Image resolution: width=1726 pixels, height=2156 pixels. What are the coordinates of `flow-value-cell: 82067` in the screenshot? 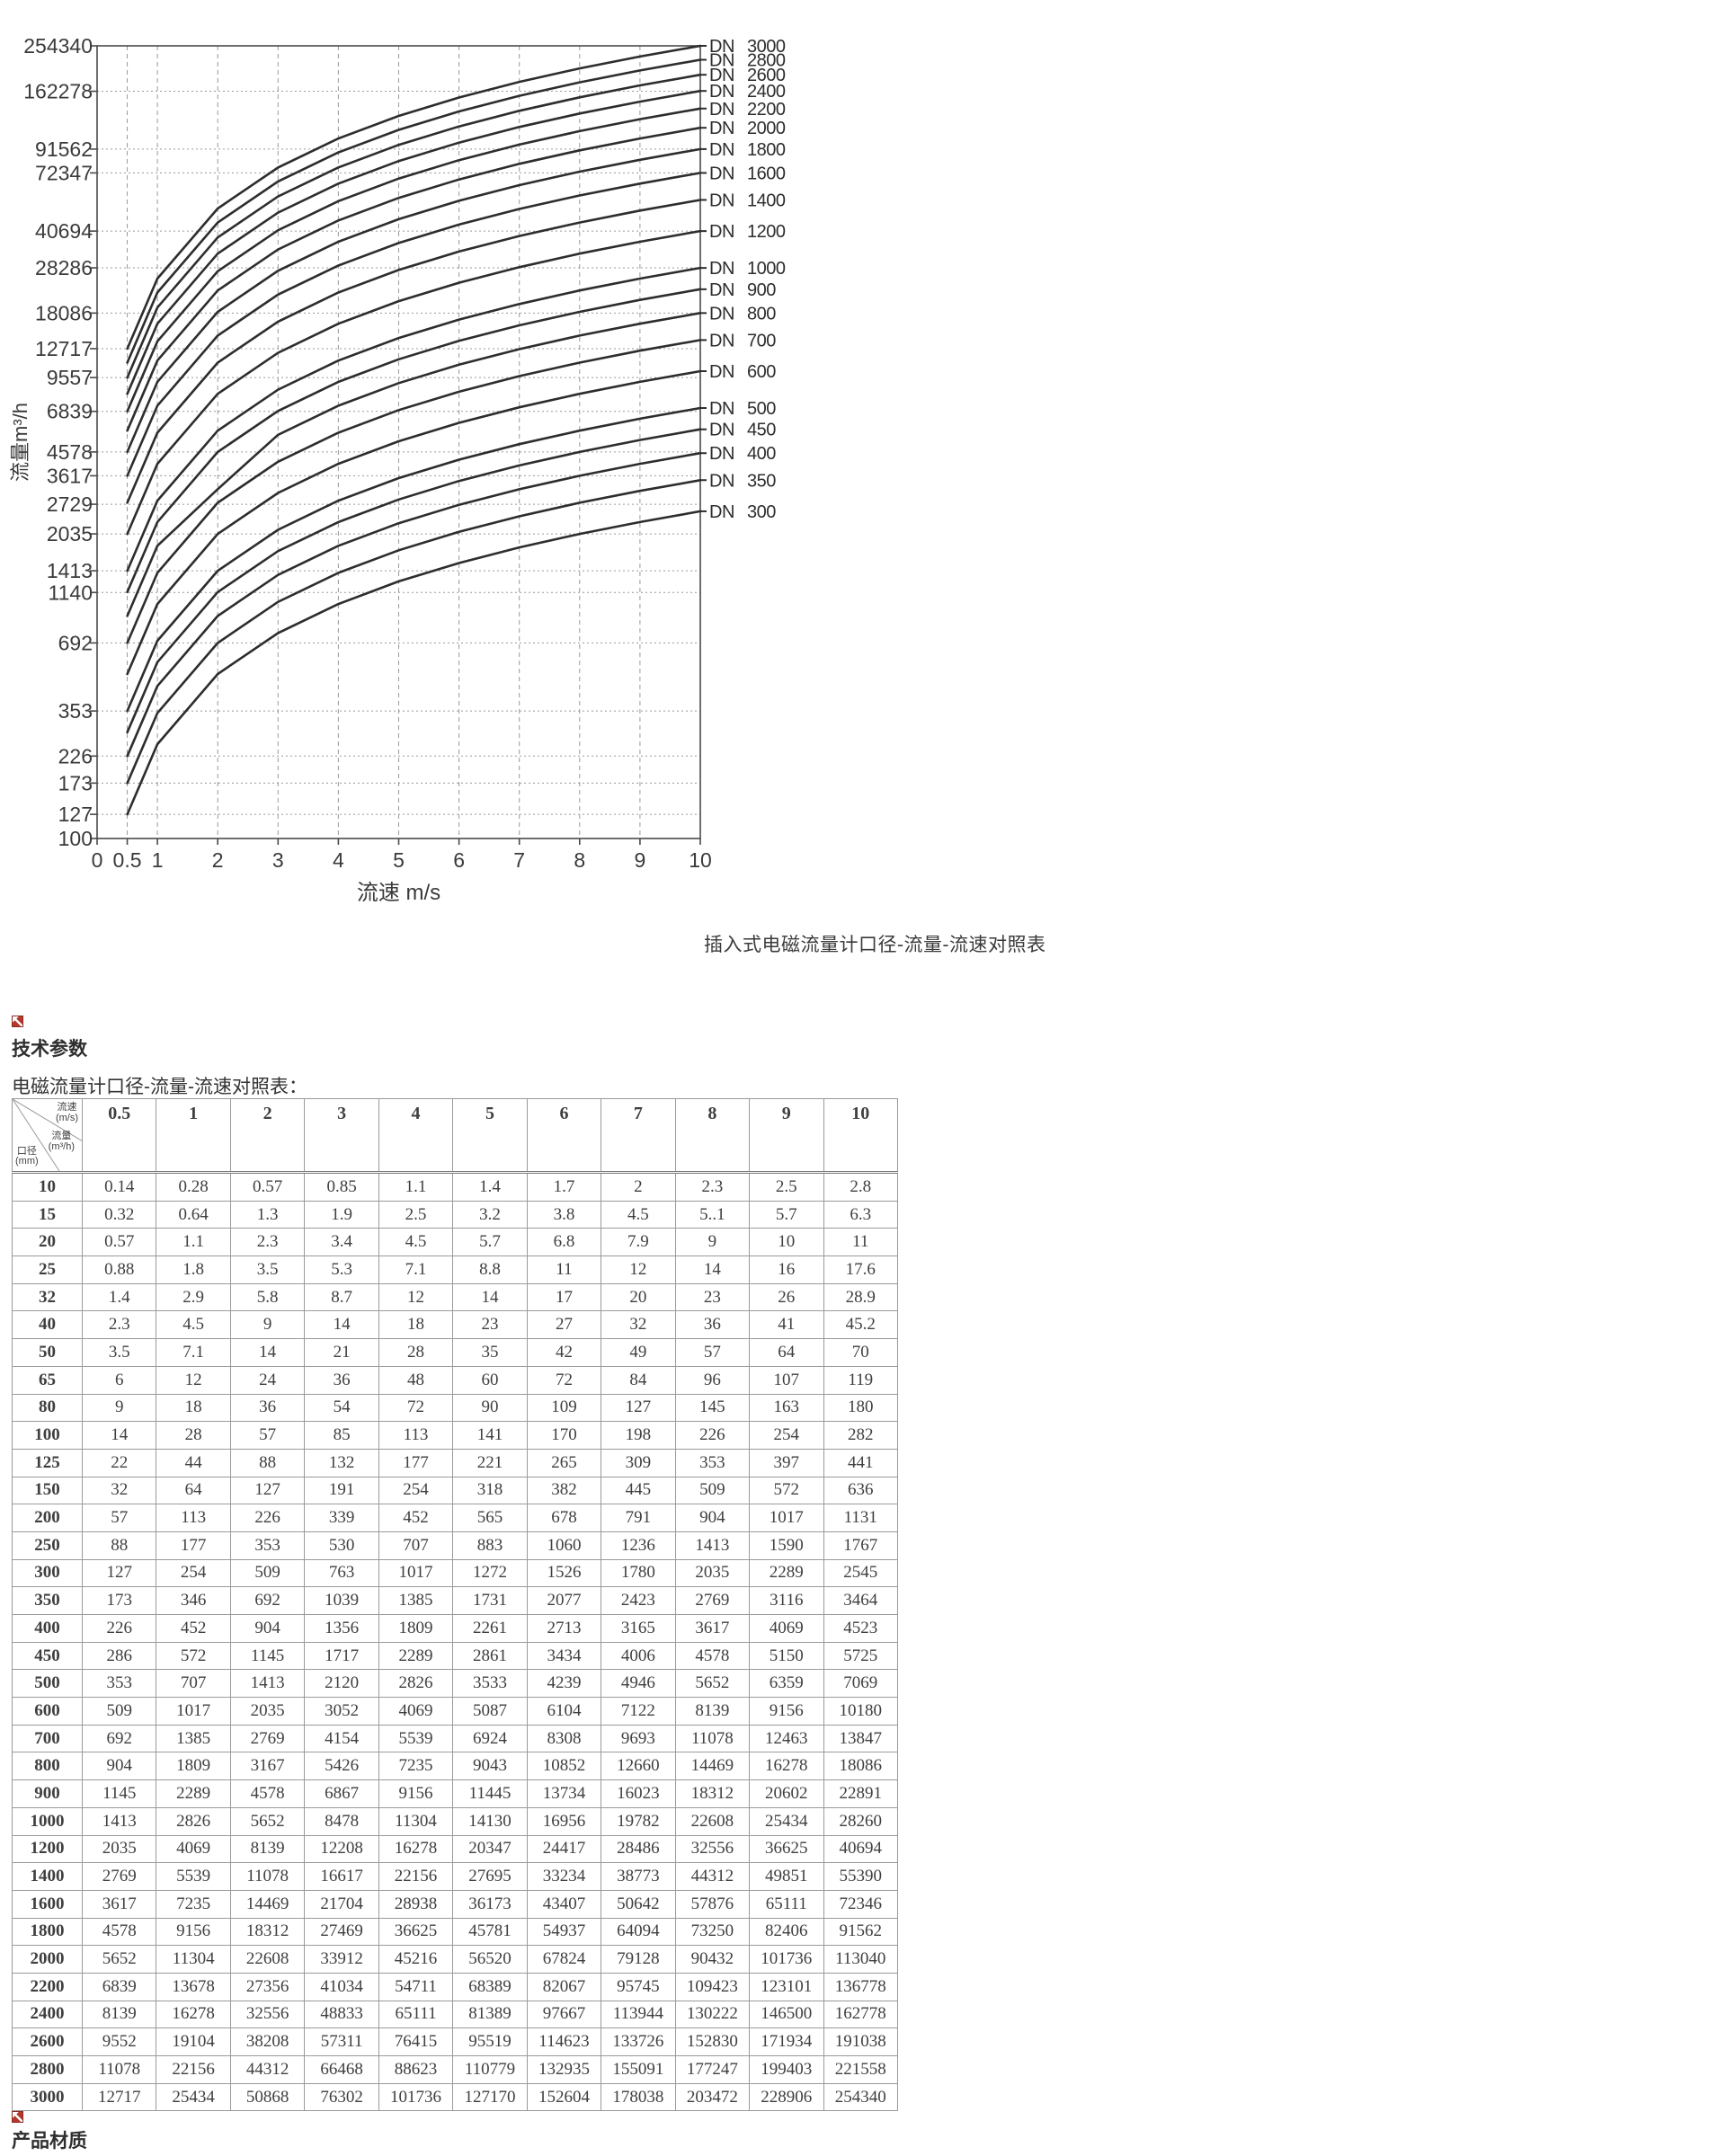 It's located at (564, 1987).